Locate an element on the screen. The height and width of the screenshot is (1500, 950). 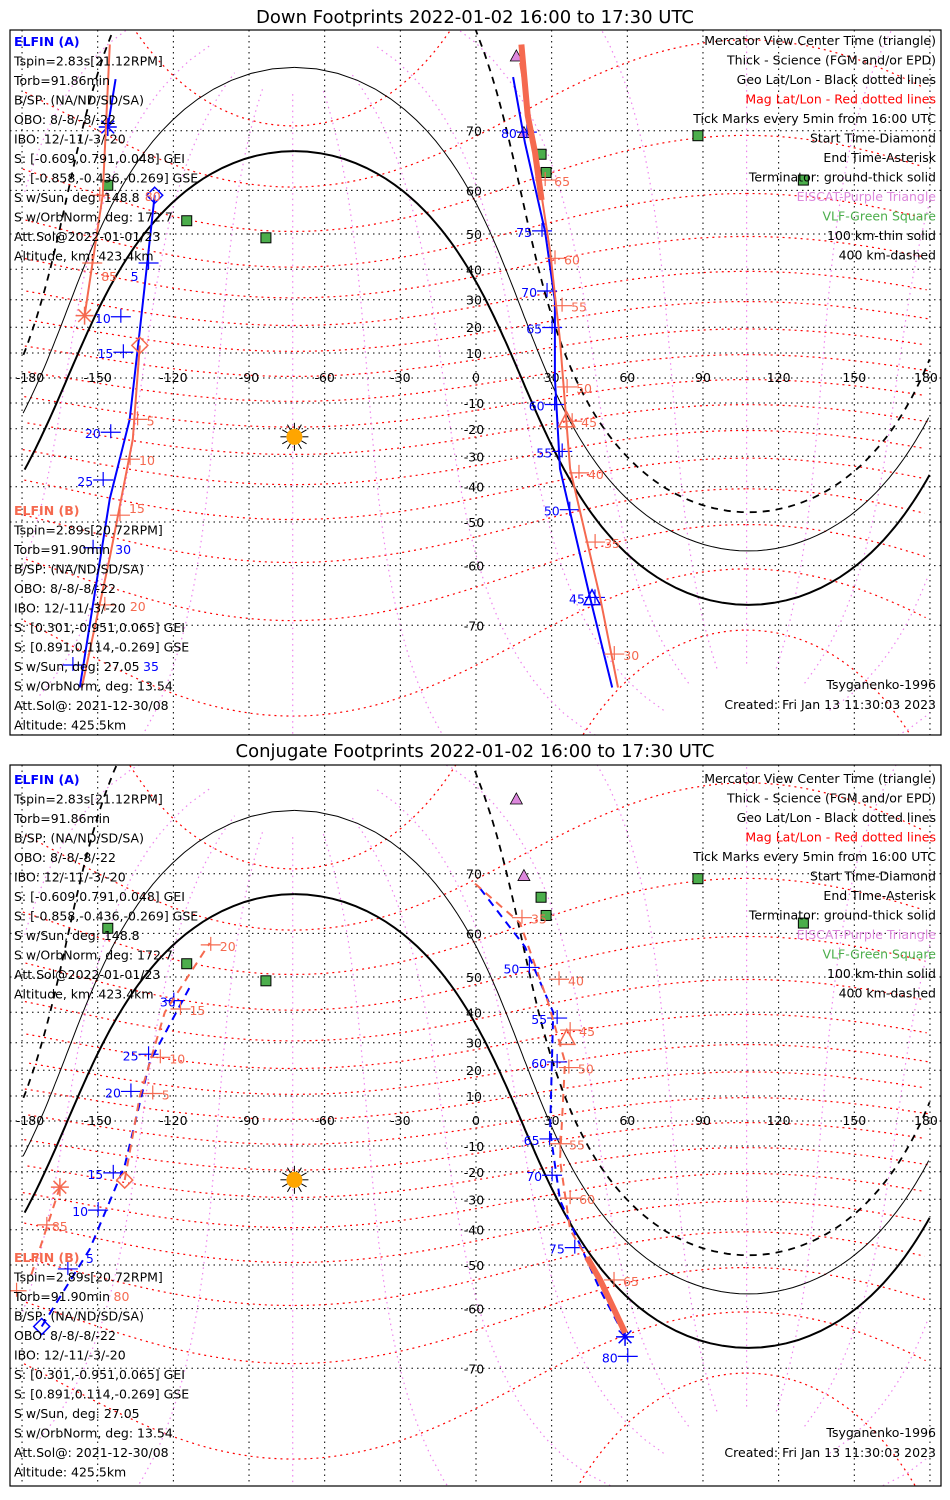
legend-item: EISCAT-Purple Triangle is located at coordinates (867, 196).